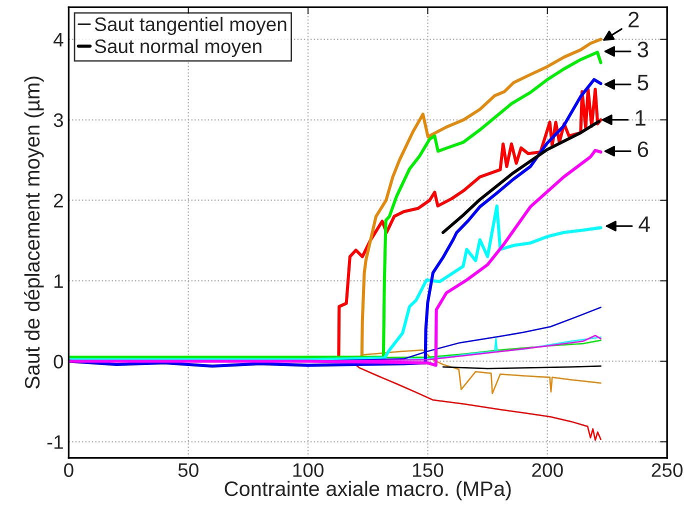 The width and height of the screenshot is (687, 511). I want to click on x-tick-label: 100, so click(308, 470).